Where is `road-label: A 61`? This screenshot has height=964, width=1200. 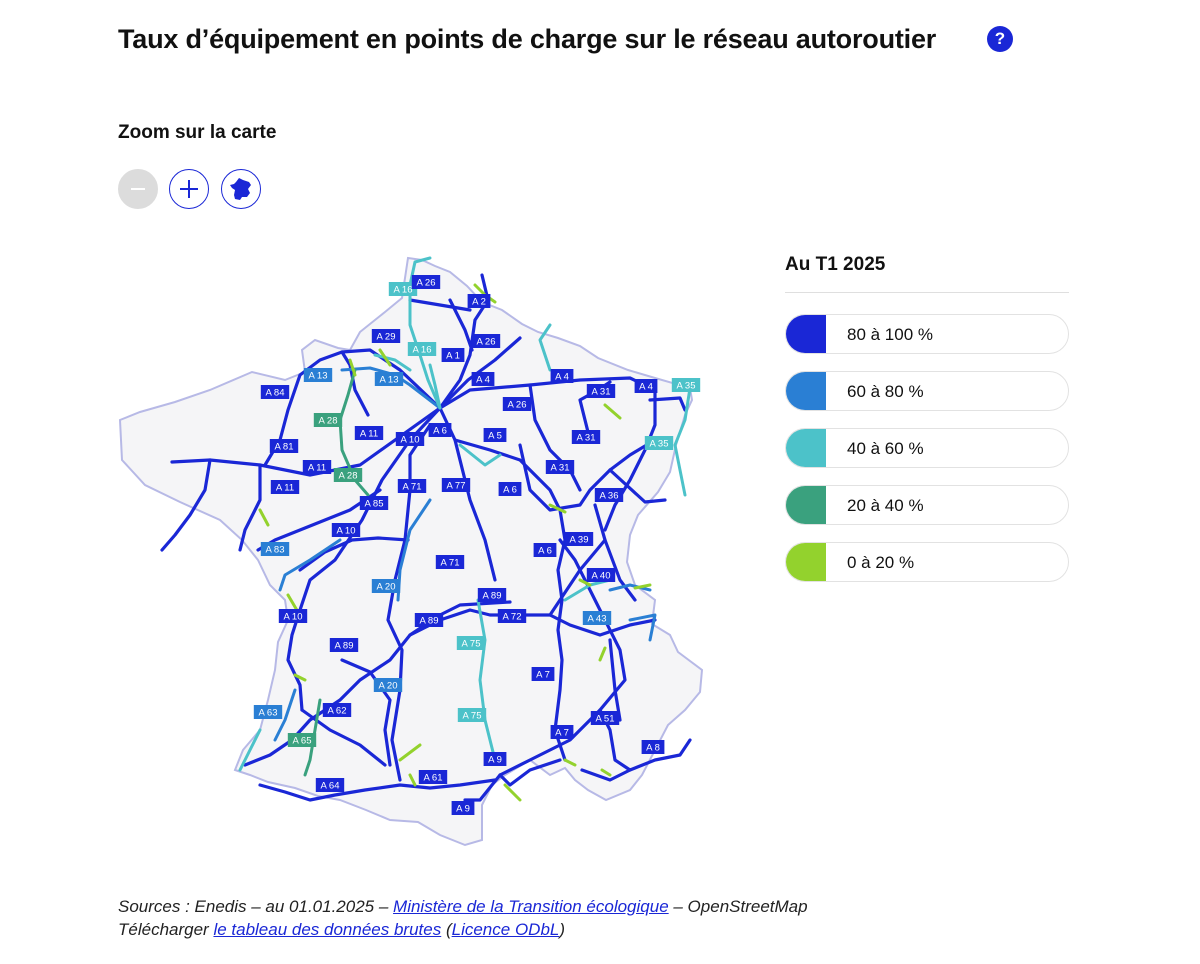 road-label: A 61 is located at coordinates (433, 777).